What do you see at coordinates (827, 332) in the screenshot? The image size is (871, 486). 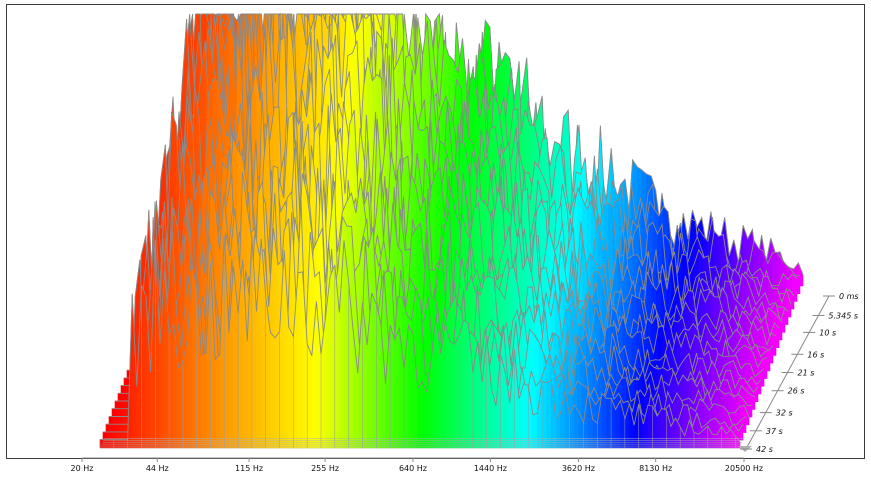 I see `time-tick-label: 10 s` at bounding box center [827, 332].